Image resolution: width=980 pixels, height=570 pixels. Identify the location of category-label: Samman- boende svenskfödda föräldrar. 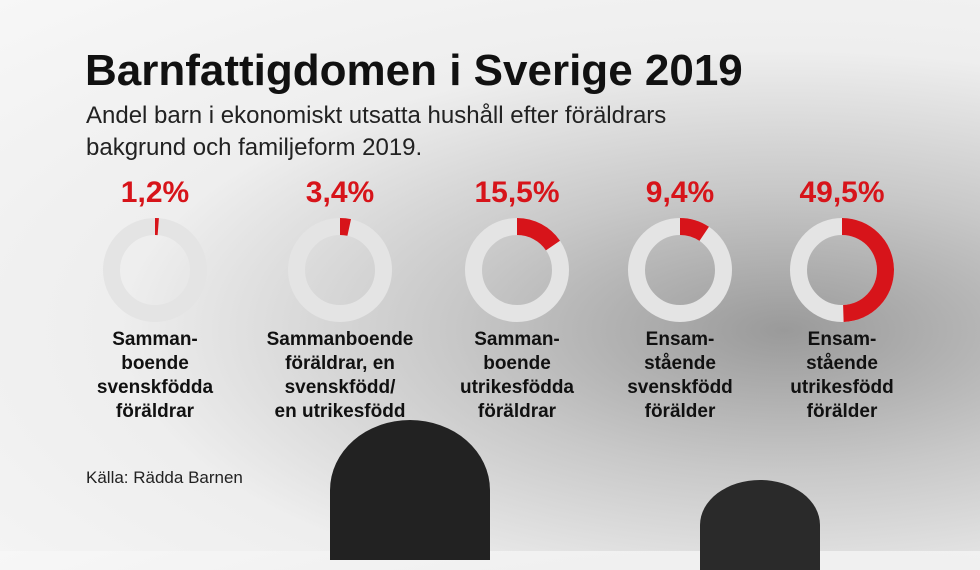
(155, 375).